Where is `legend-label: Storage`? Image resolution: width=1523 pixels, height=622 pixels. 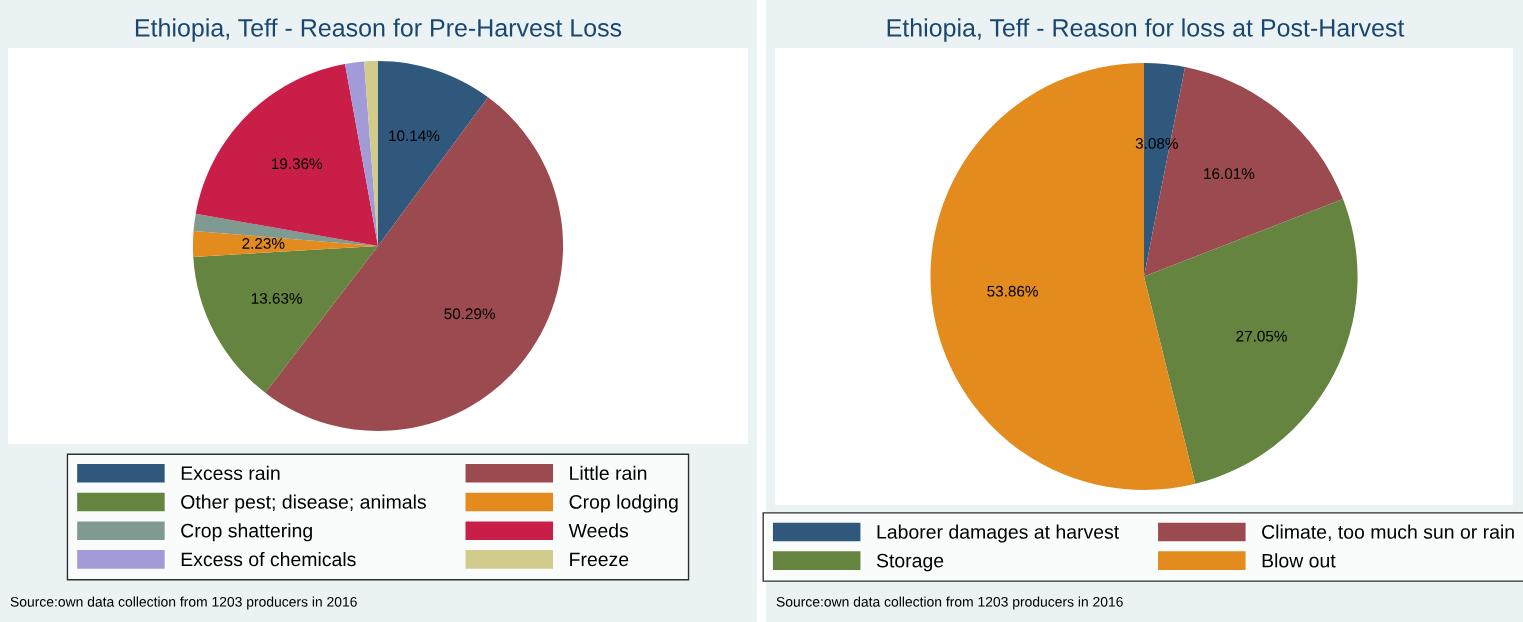
legend-label: Storage is located at coordinates (910, 562).